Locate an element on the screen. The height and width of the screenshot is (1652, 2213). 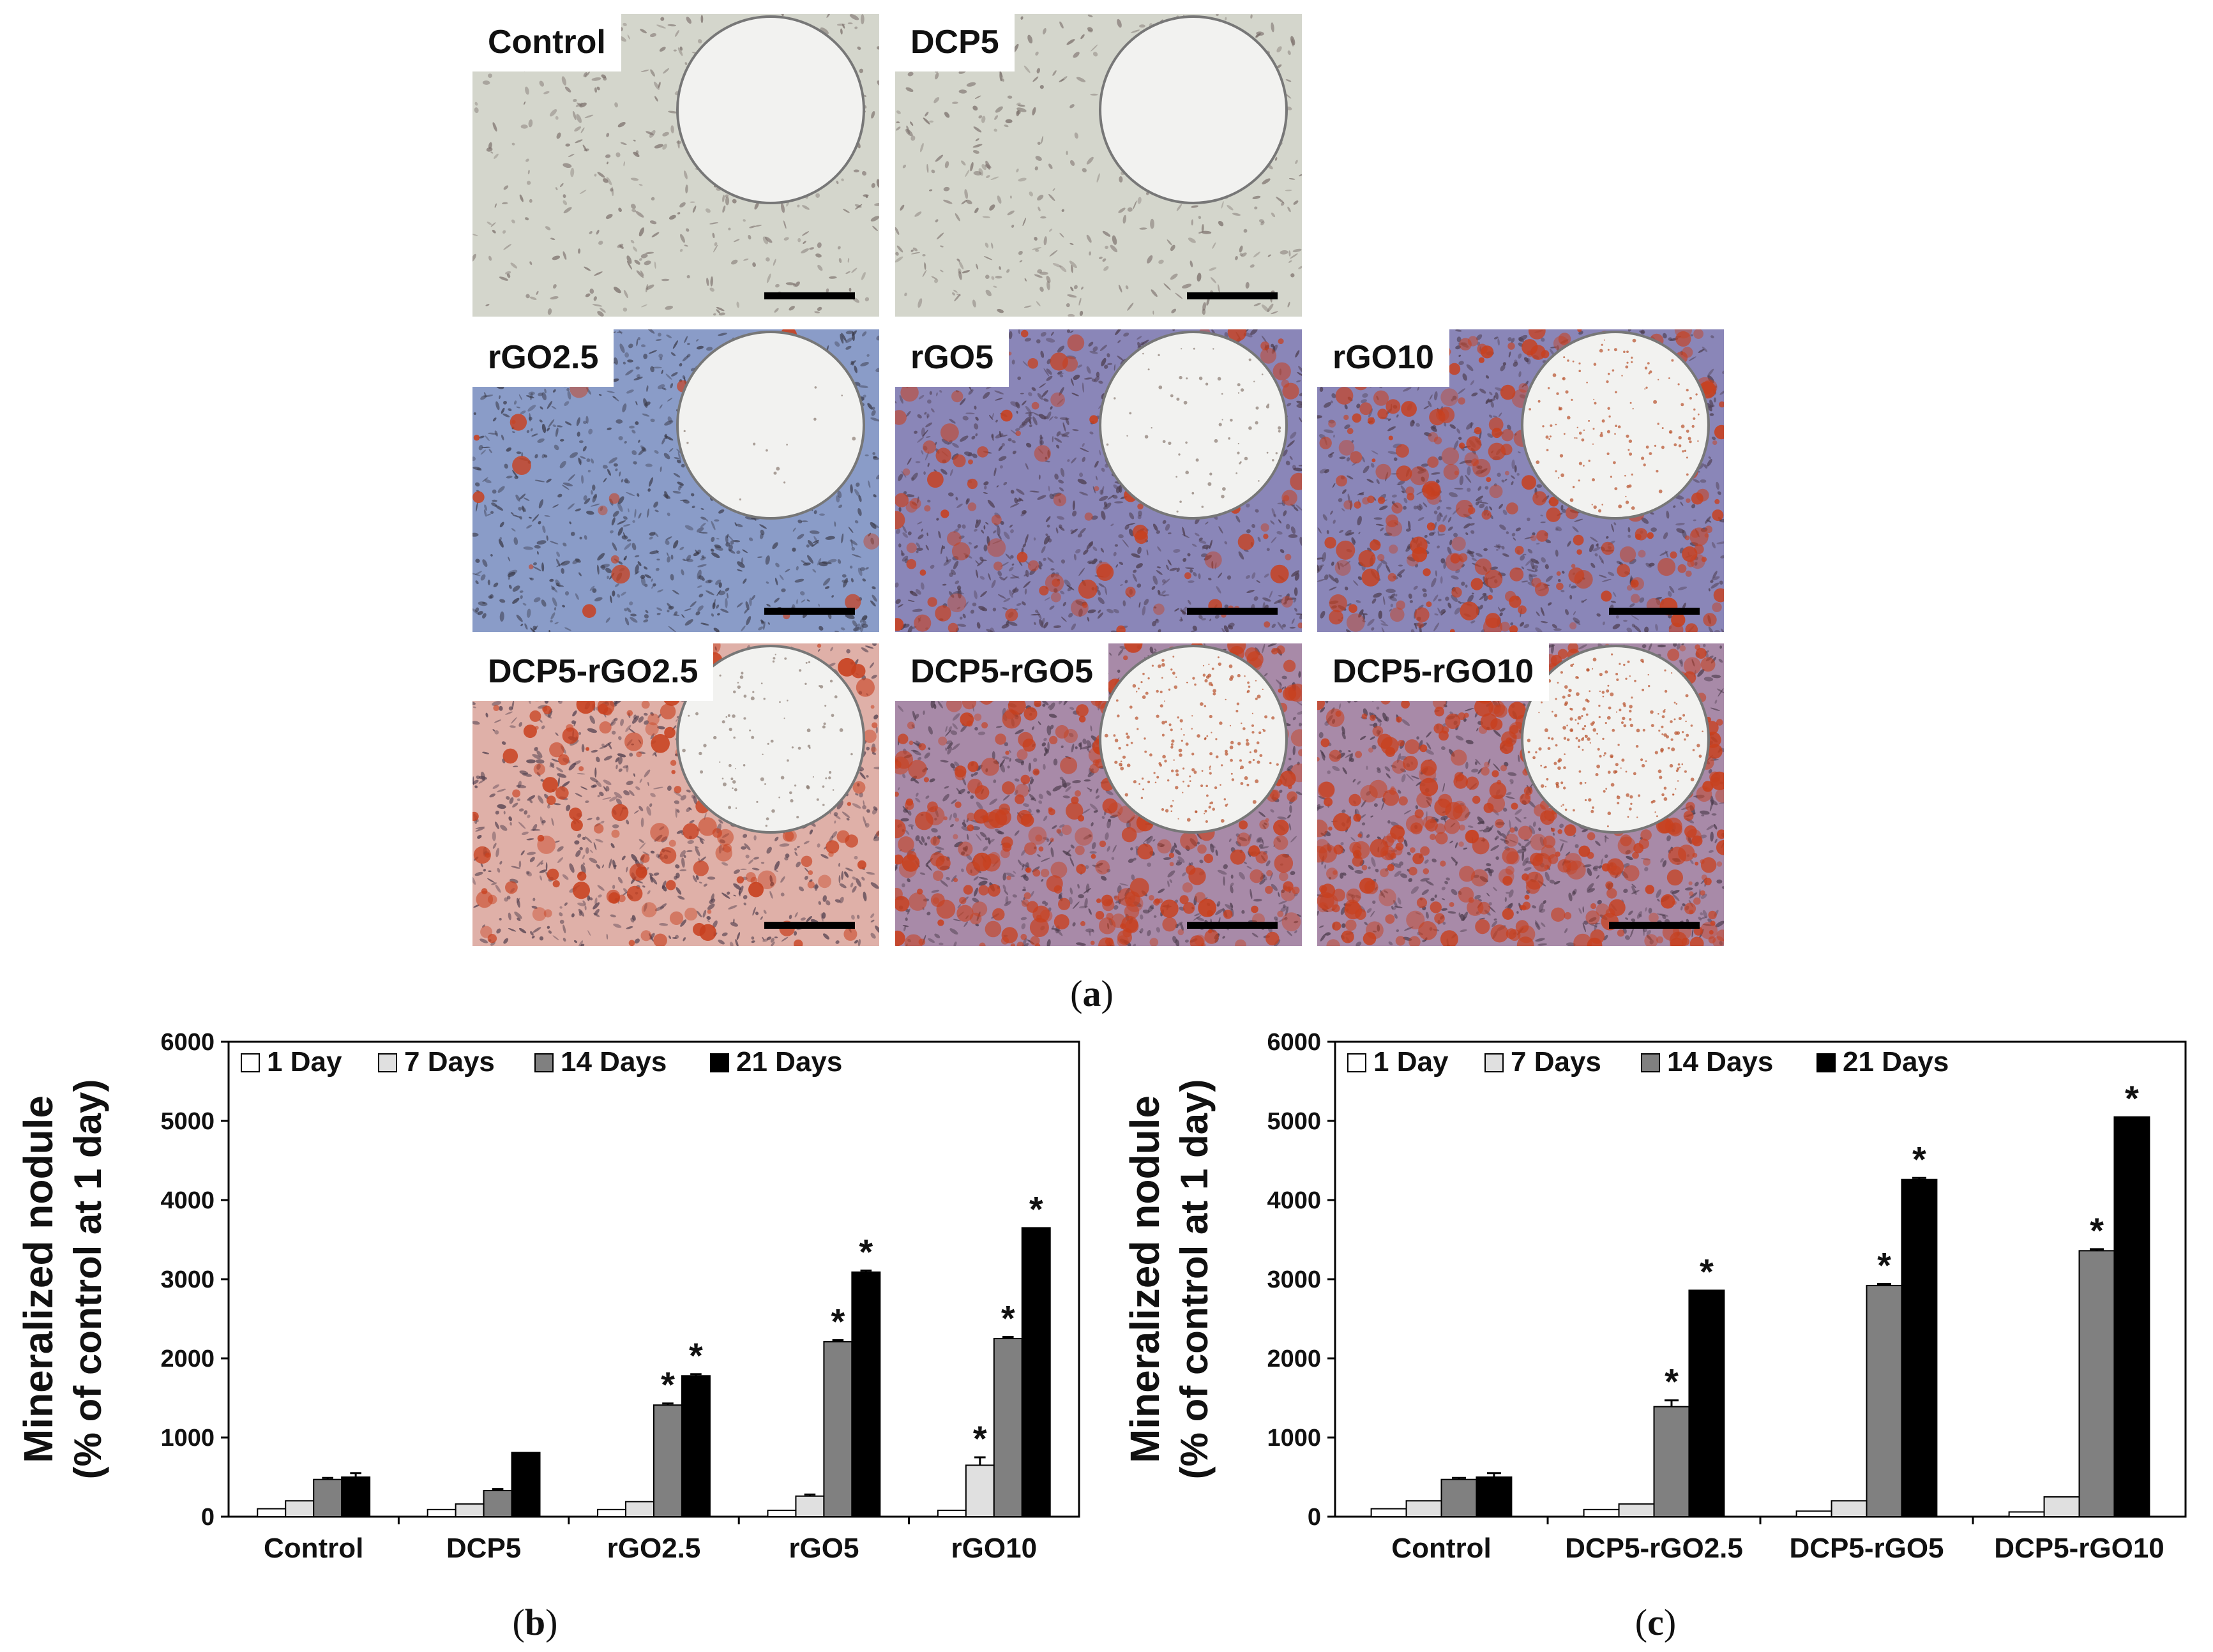
y-tick-label: 6000 is located at coordinates (188, 1042).